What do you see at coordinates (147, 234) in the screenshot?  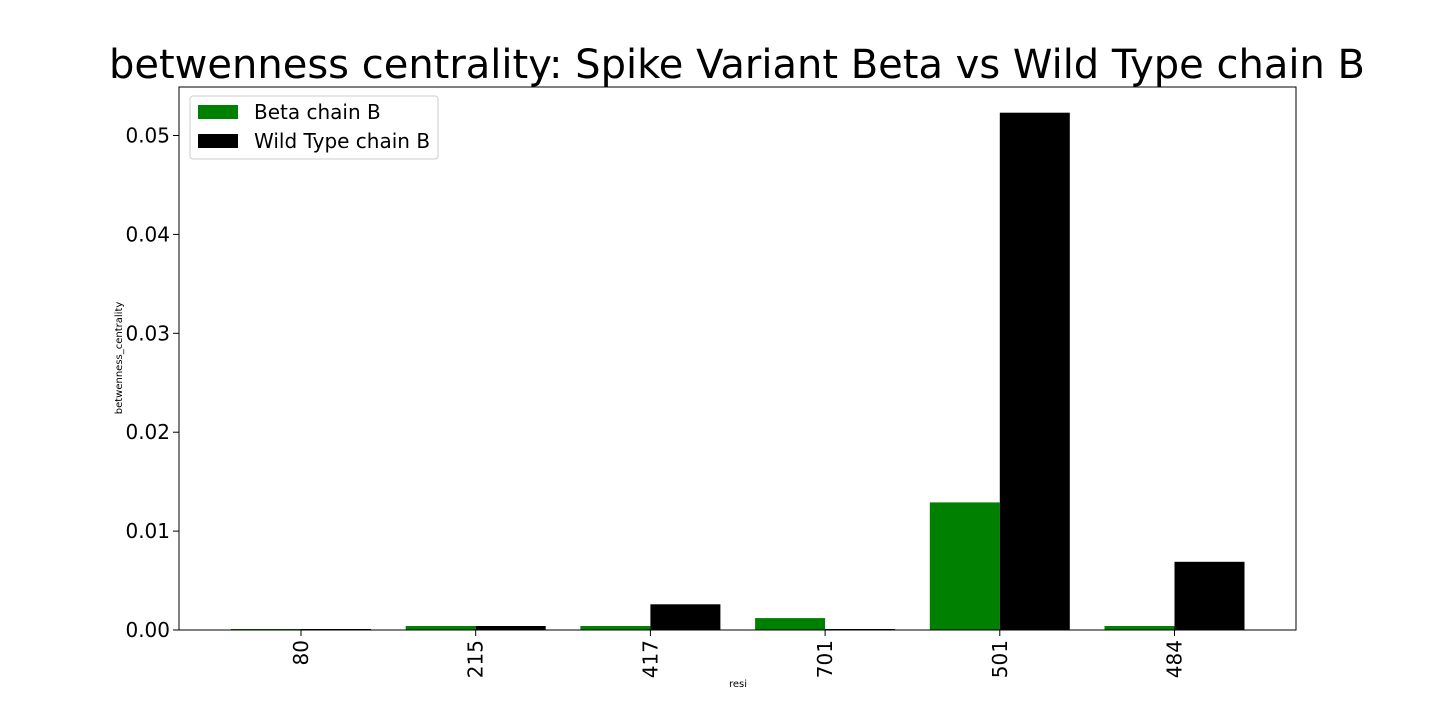 I see `y-tick-label: 0.04` at bounding box center [147, 234].